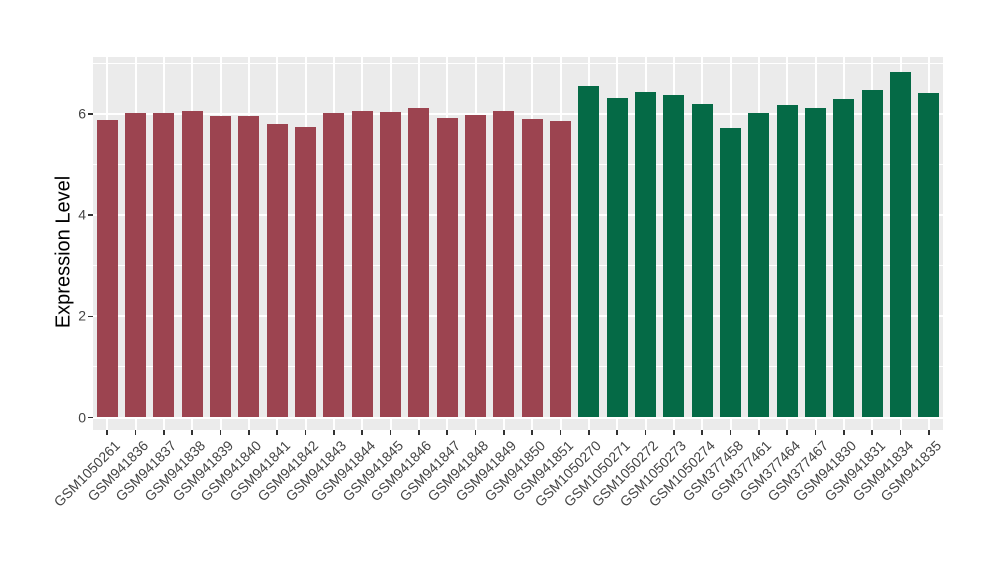 This screenshot has width=1000, height=580. What do you see at coordinates (419, 262) in the screenshot?
I see `bar-GSM941846` at bounding box center [419, 262].